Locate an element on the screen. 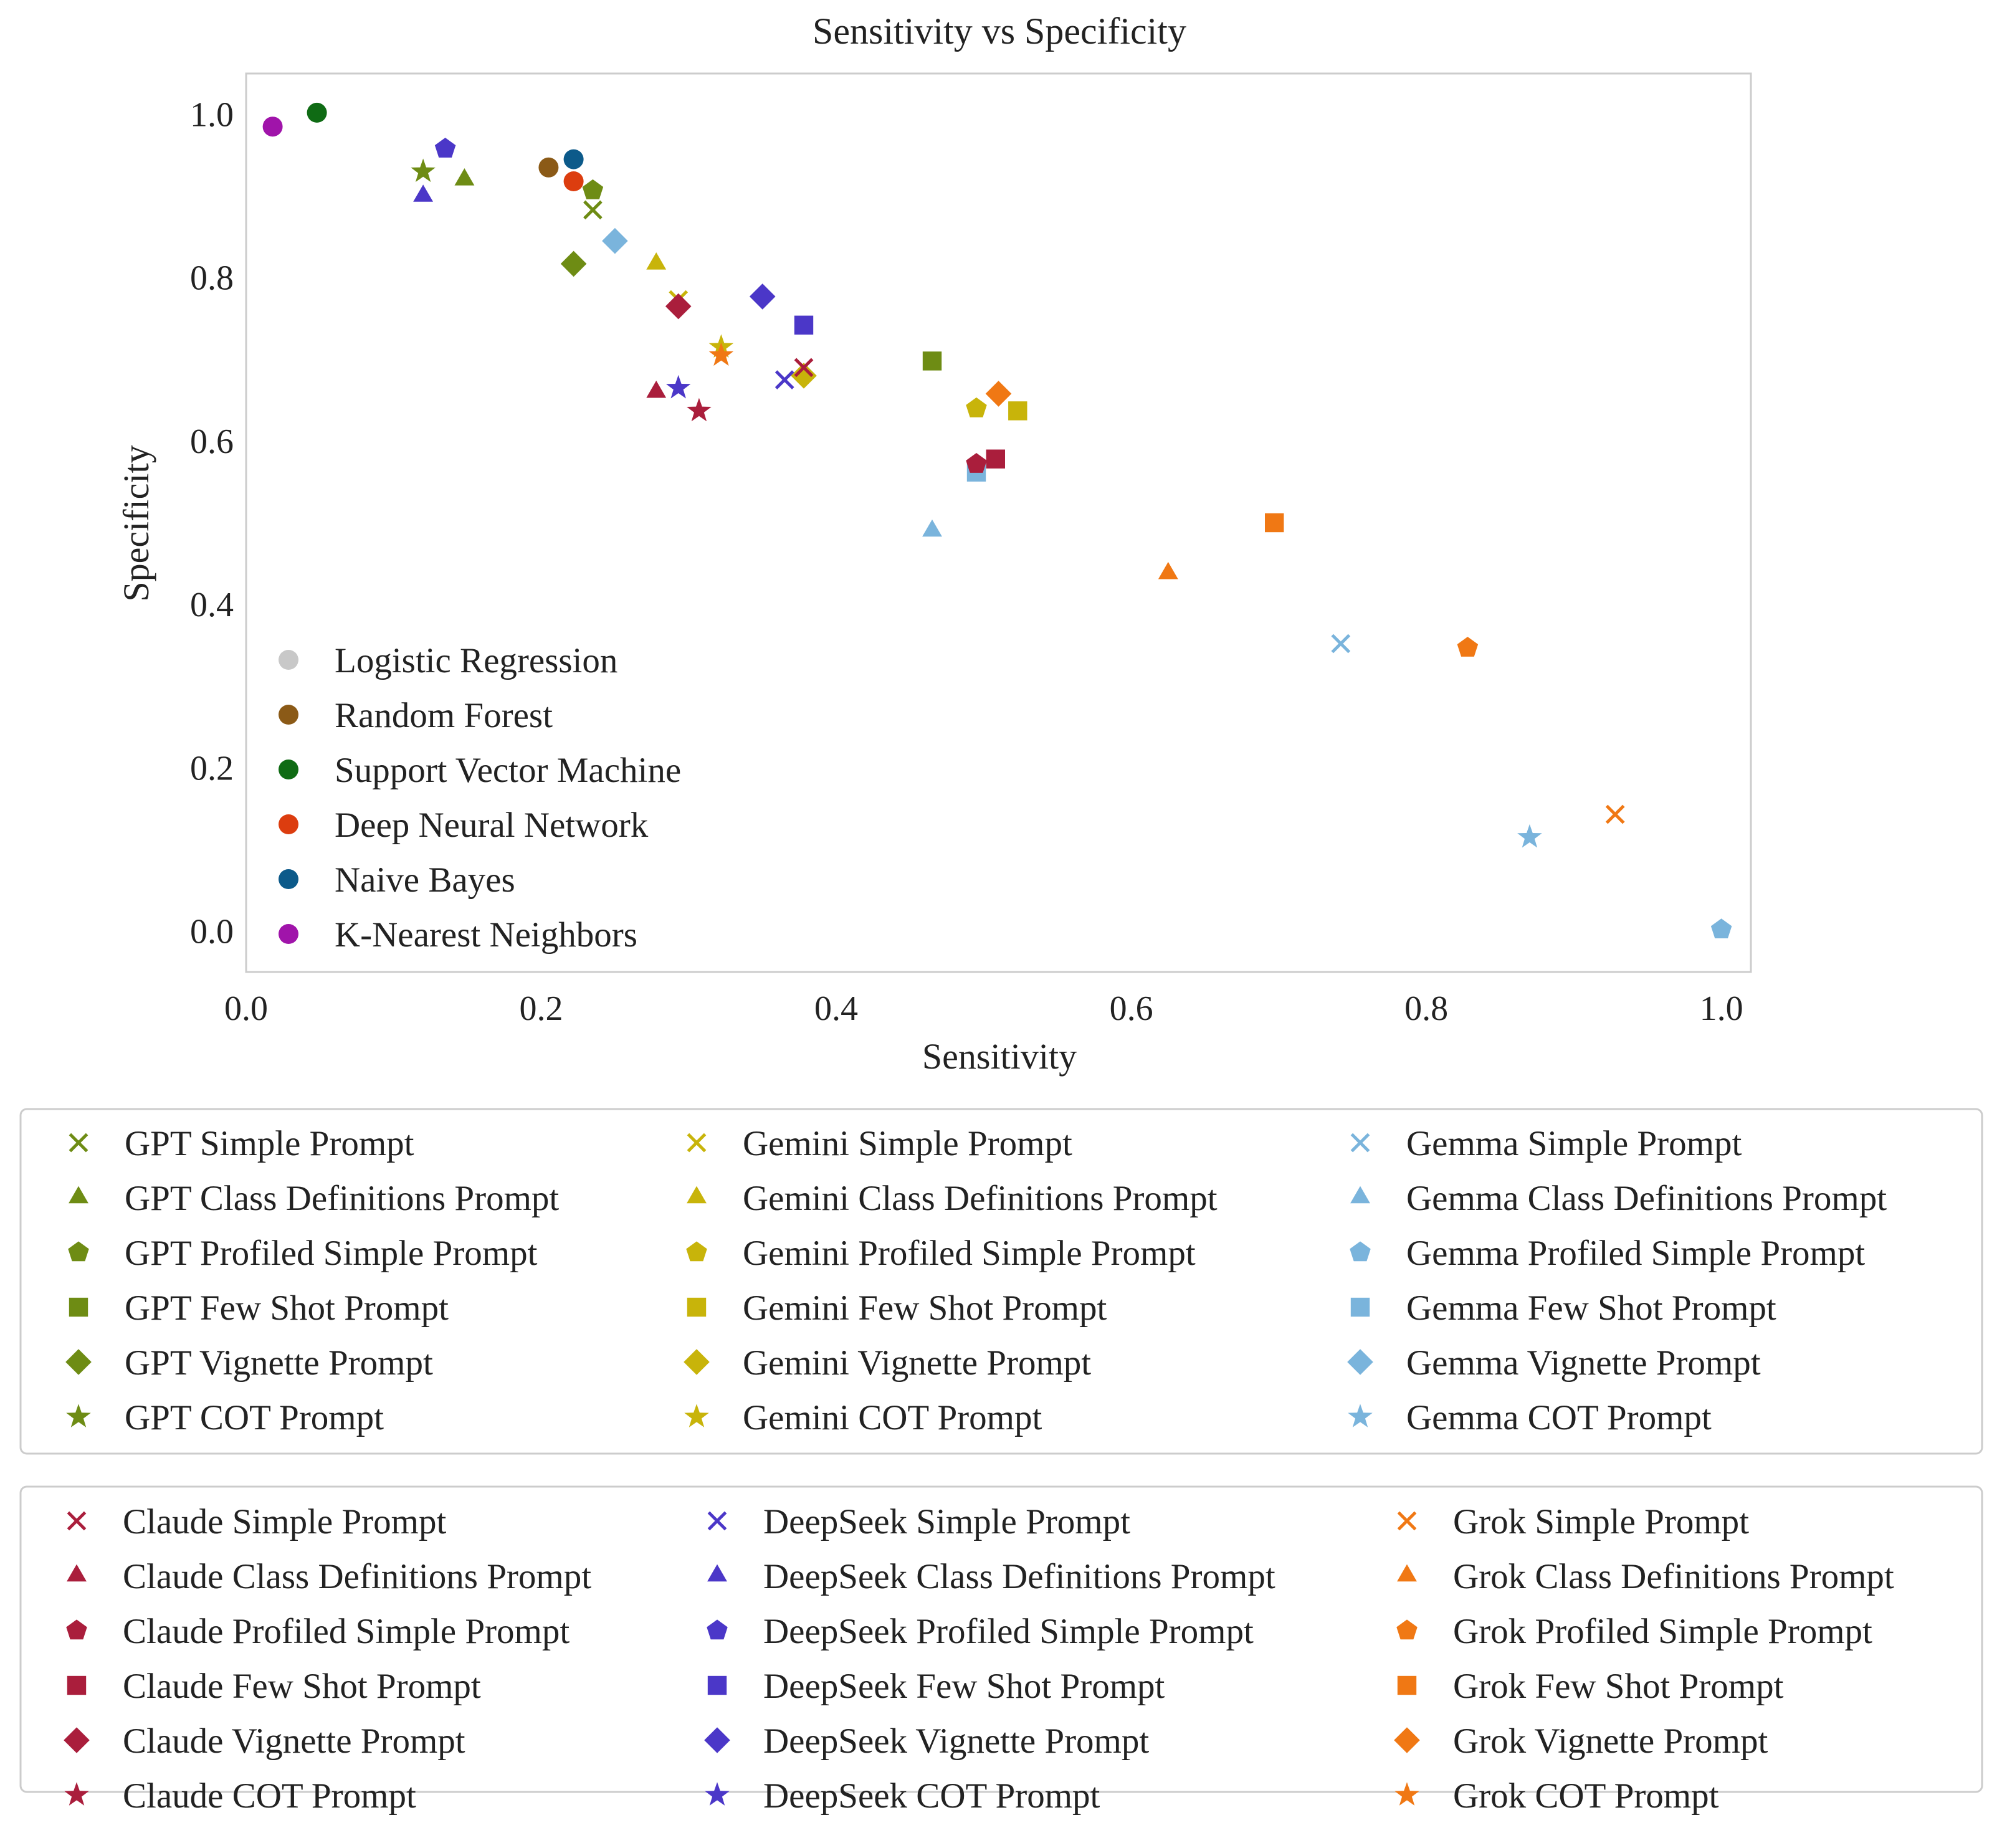  legend-label: Grok Vignette Prompt is located at coordinates (1610, 1741).